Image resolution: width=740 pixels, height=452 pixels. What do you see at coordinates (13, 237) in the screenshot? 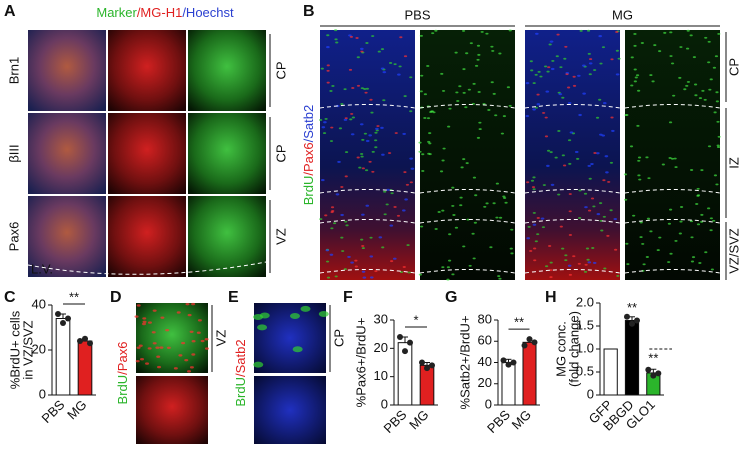
I see `row-label: Pax6` at bounding box center [13, 237].